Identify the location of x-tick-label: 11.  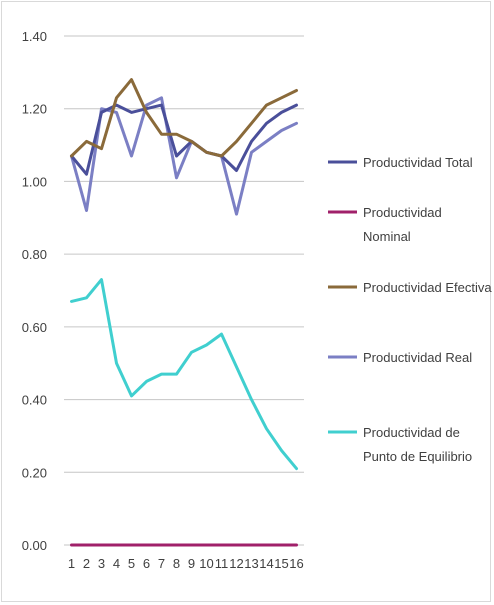
(222, 563).